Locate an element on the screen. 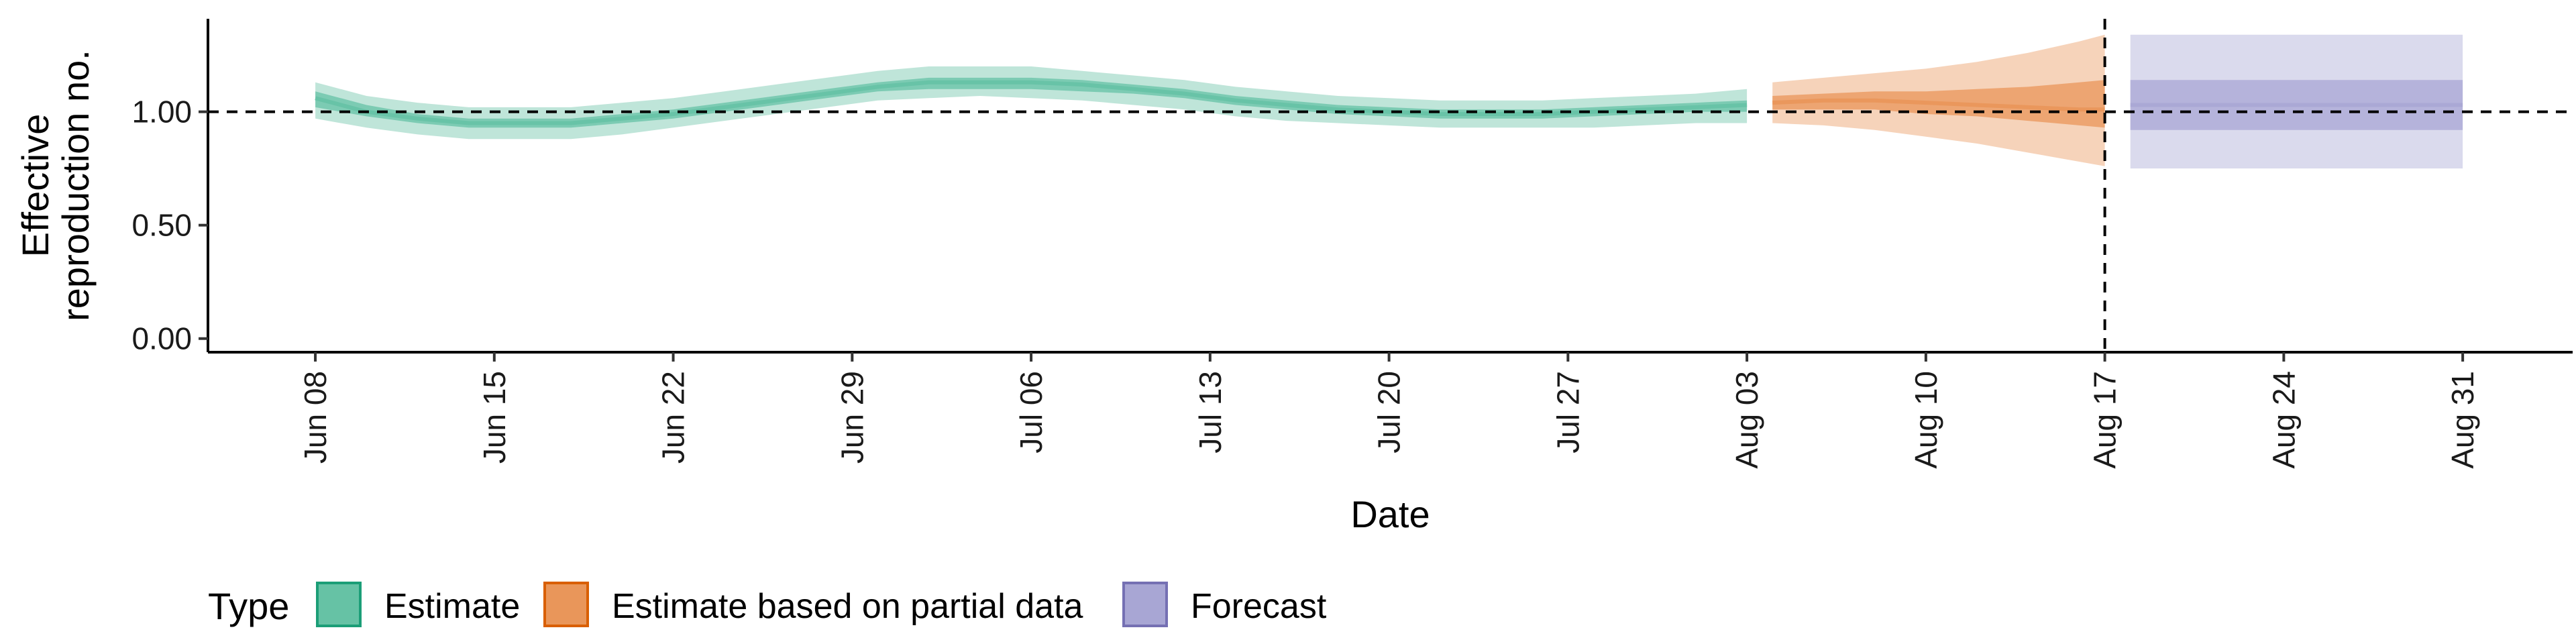 The width and height of the screenshot is (2576, 644). y-ticks: 0.00 0.50 1.00 is located at coordinates (169, 225).